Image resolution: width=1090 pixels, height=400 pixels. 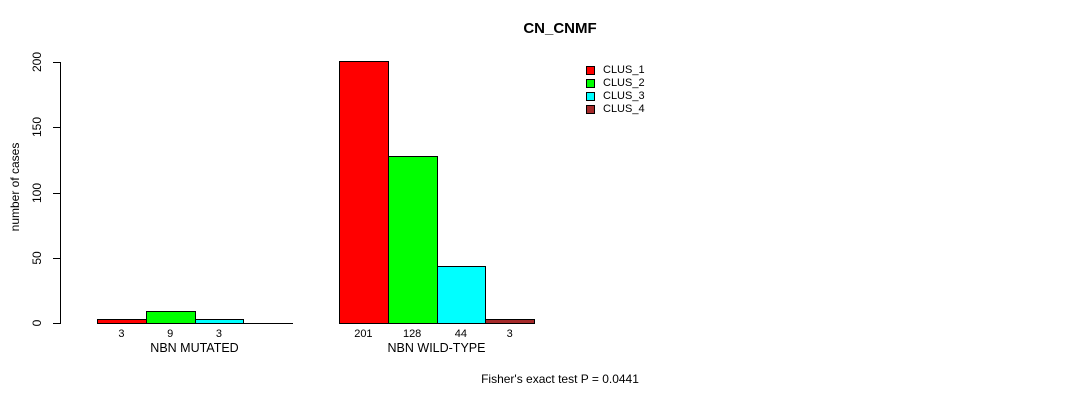 What do you see at coordinates (436, 348) in the screenshot?
I see `x-category-label: NBN WILD-TYPE` at bounding box center [436, 348].